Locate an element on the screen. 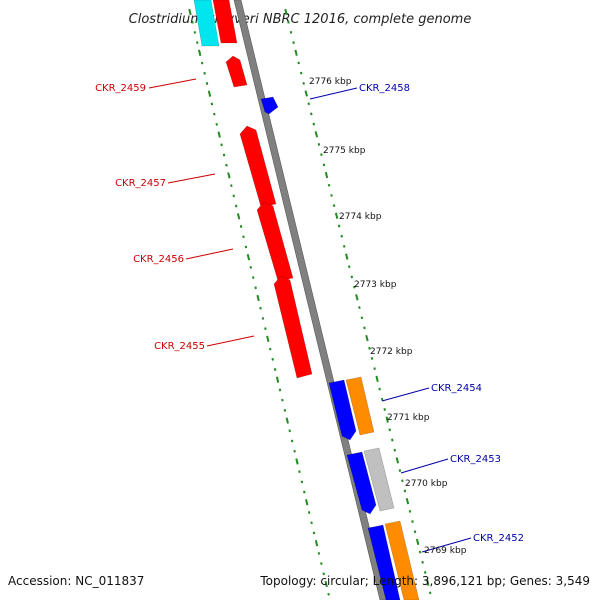 This screenshot has height=600, width=600. gene-label-ckr-2452: CKR_2452 is located at coordinates (498, 538).